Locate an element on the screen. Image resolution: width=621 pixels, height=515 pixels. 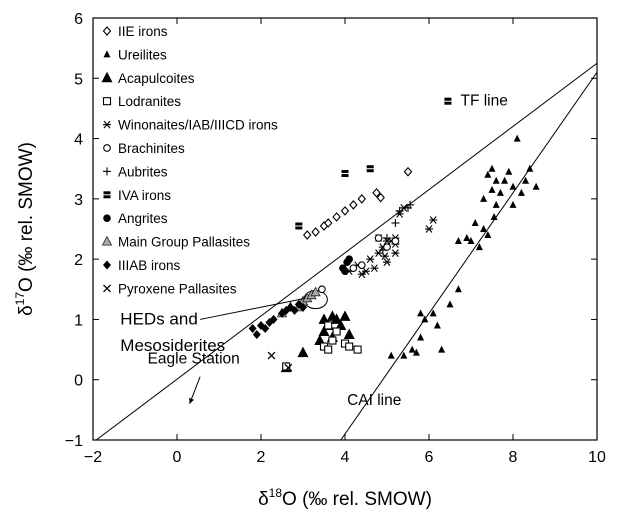
y-tick-label: 6 is located at coordinates (78, 19).